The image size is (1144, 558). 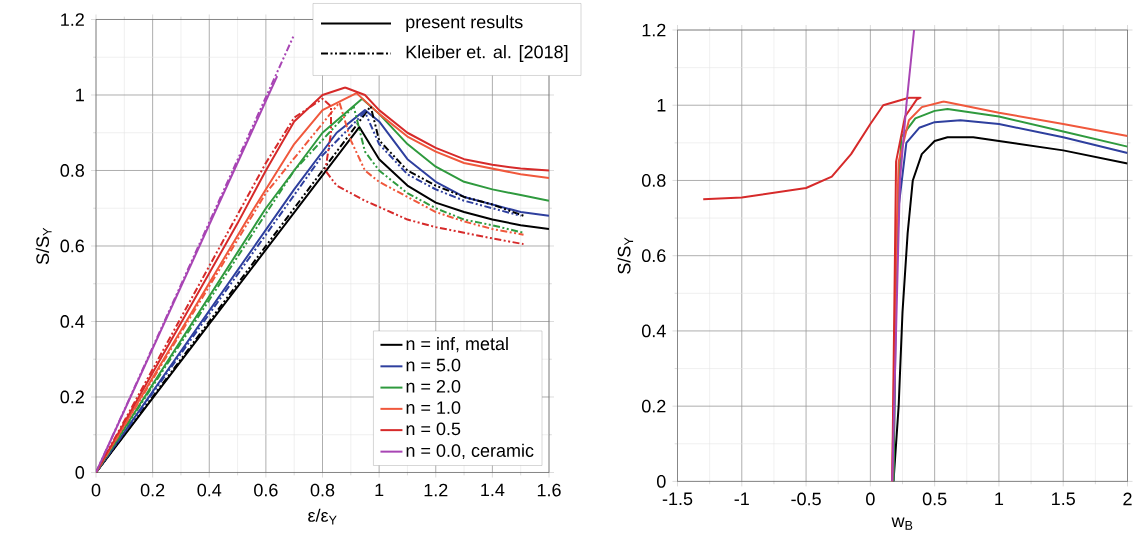 I want to click on legend-label: n = 2.0, so click(x=433, y=386).